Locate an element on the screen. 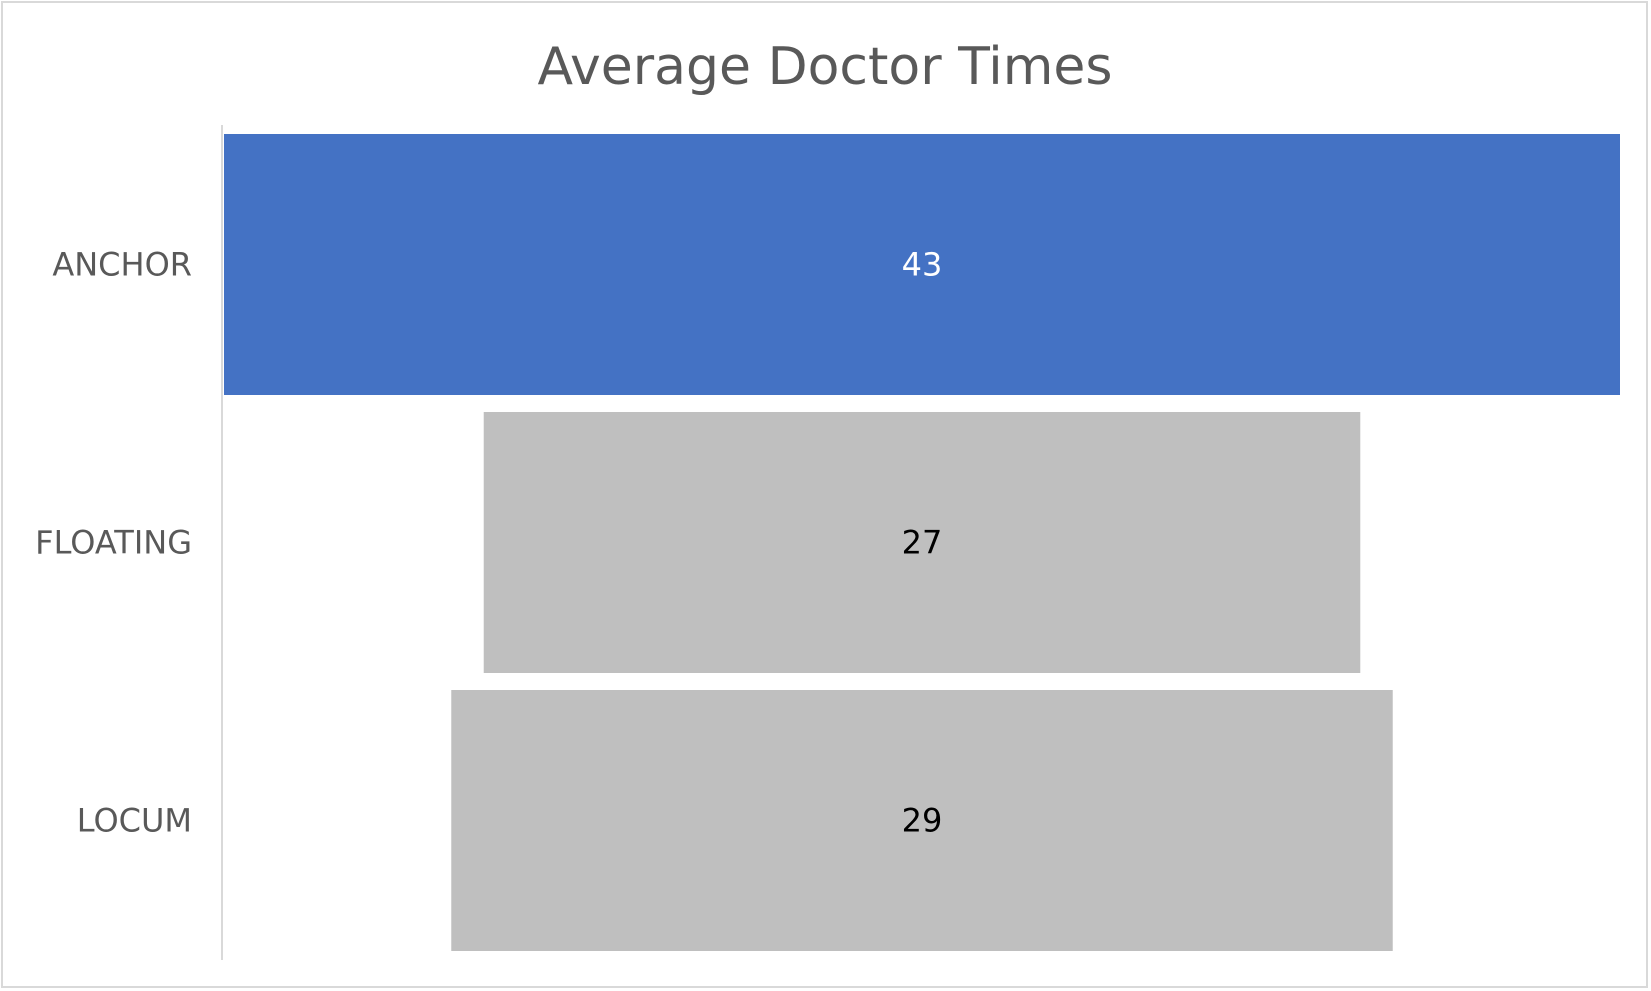 This screenshot has width=1651, height=991. data-label-anchor: 43 is located at coordinates (922, 265).